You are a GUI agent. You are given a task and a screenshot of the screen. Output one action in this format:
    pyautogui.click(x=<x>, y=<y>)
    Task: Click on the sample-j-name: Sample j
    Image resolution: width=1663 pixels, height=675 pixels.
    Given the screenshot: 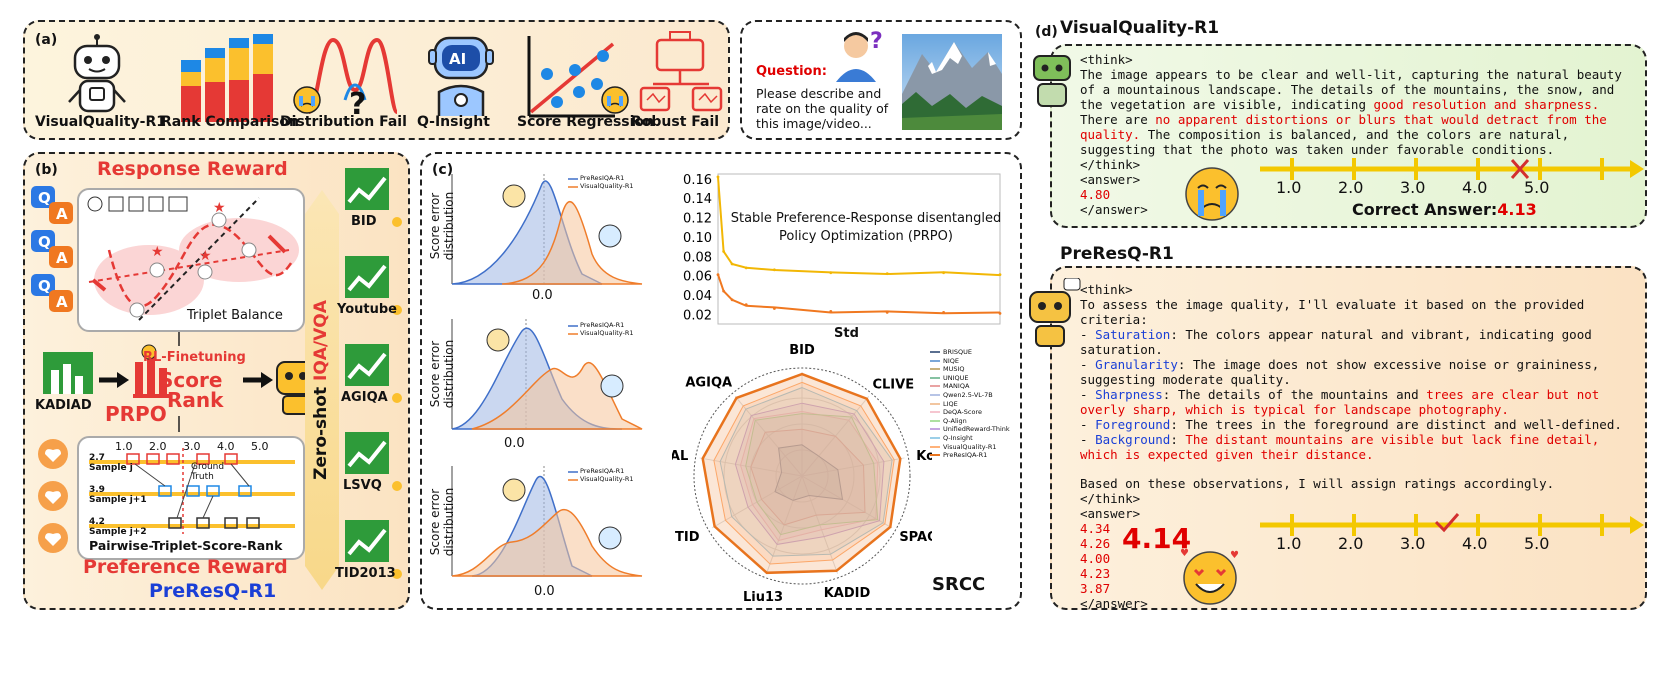 What is the action you would take?
    pyautogui.click(x=111, y=468)
    